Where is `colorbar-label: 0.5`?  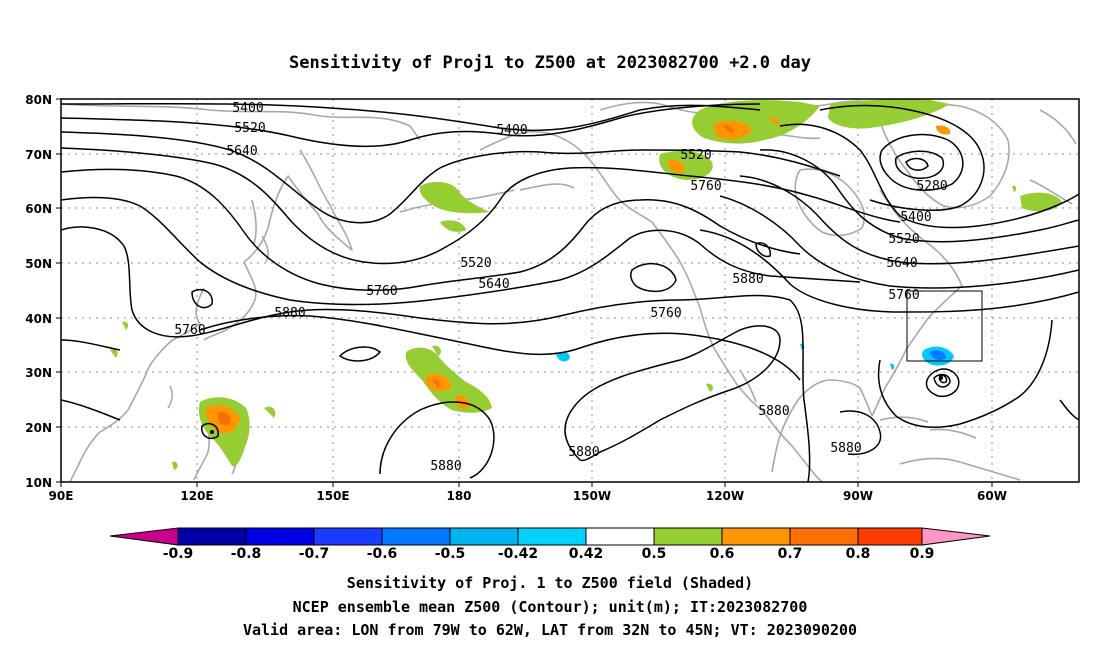 colorbar-label: 0.5 is located at coordinates (654, 554).